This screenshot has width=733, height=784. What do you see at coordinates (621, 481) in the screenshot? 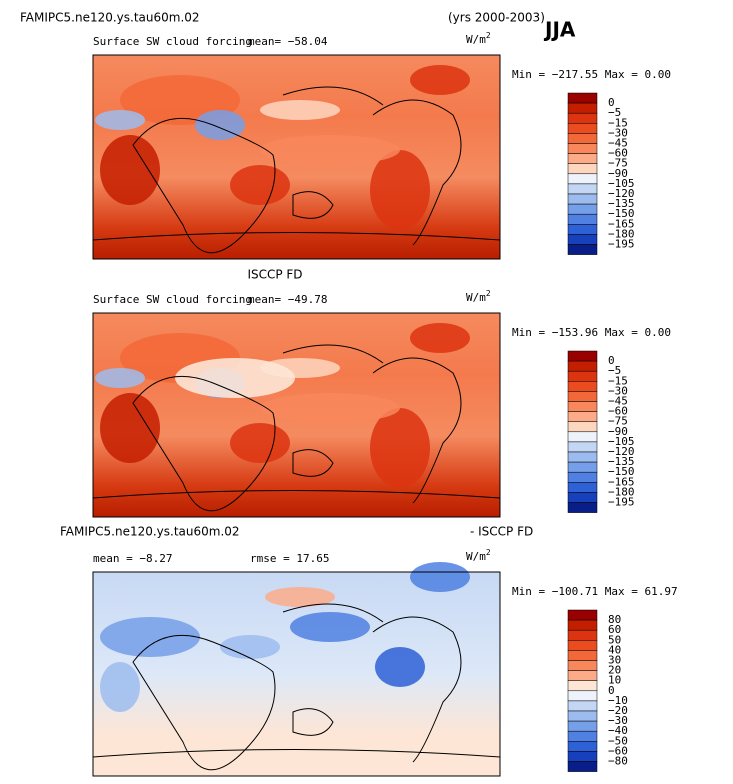
I see `colorbar-label: −165` at bounding box center [621, 481].